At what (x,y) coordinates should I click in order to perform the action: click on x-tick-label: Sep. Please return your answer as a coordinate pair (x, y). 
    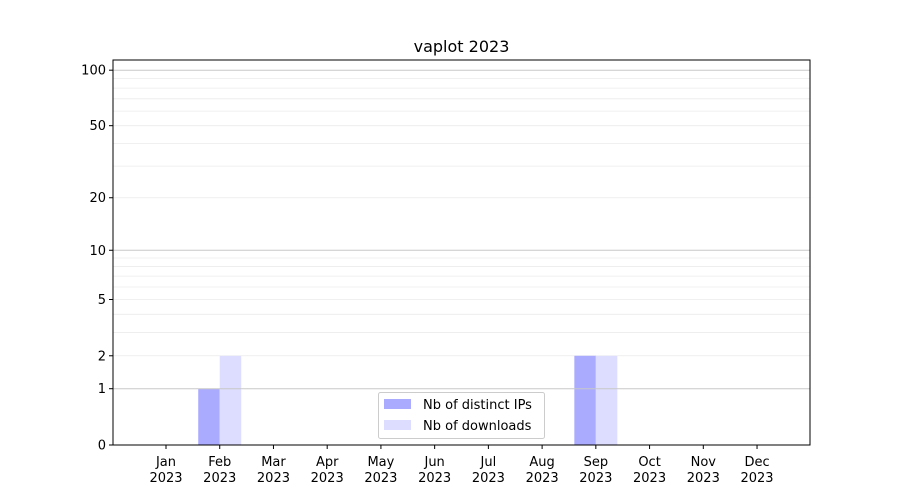
    Looking at the image, I should click on (596, 462).